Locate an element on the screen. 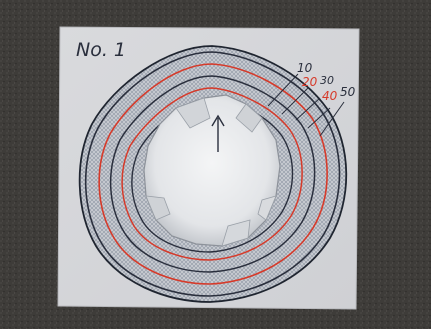 This screenshot has width=431, height=329. perforation-hole is located at coordinates (212, 170).